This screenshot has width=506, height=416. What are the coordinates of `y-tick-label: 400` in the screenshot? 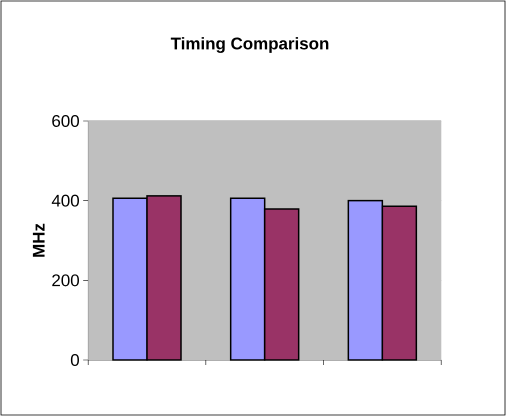 It's located at (65, 200).